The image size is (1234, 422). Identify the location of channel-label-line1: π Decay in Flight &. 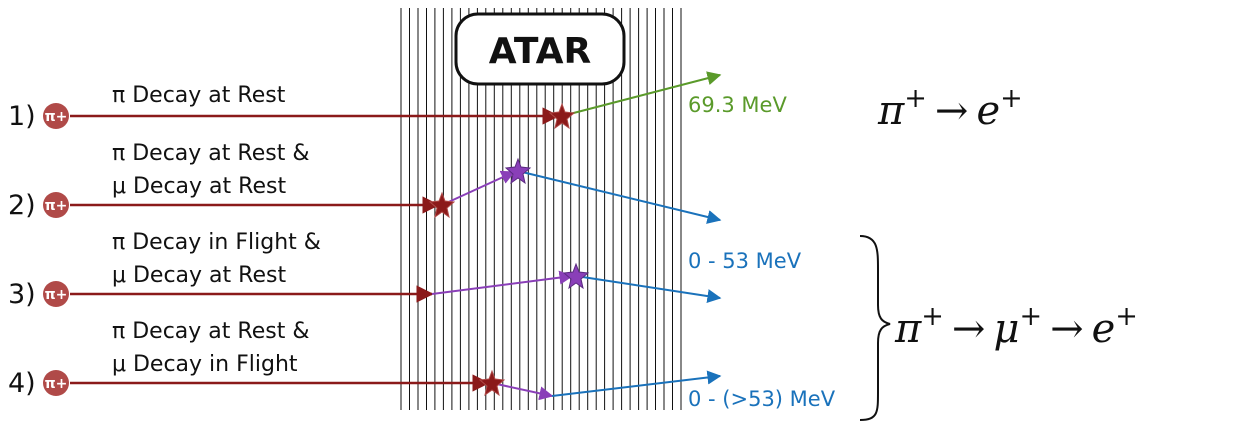
(216, 242).